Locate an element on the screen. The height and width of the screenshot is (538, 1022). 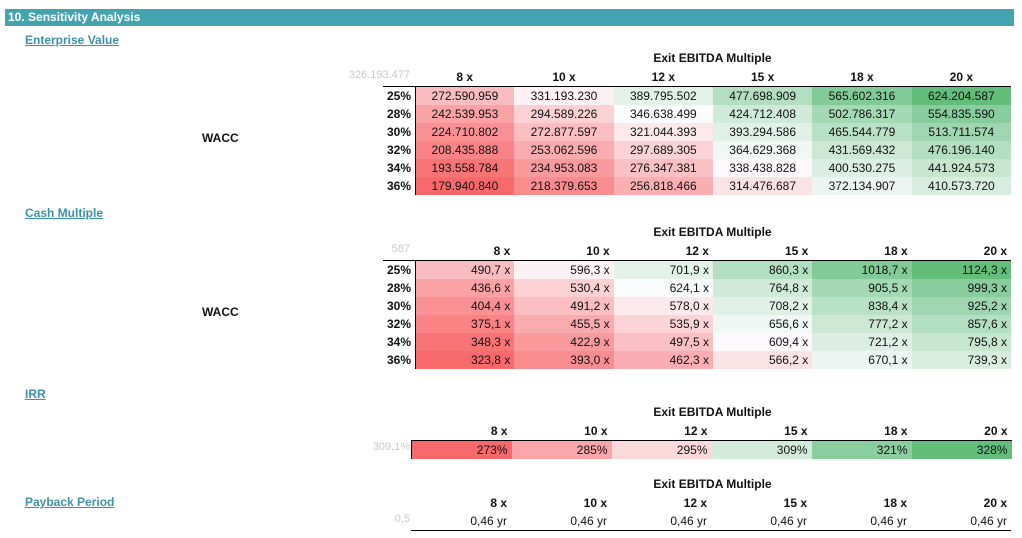
irr-cell: 285% is located at coordinates (561, 449).